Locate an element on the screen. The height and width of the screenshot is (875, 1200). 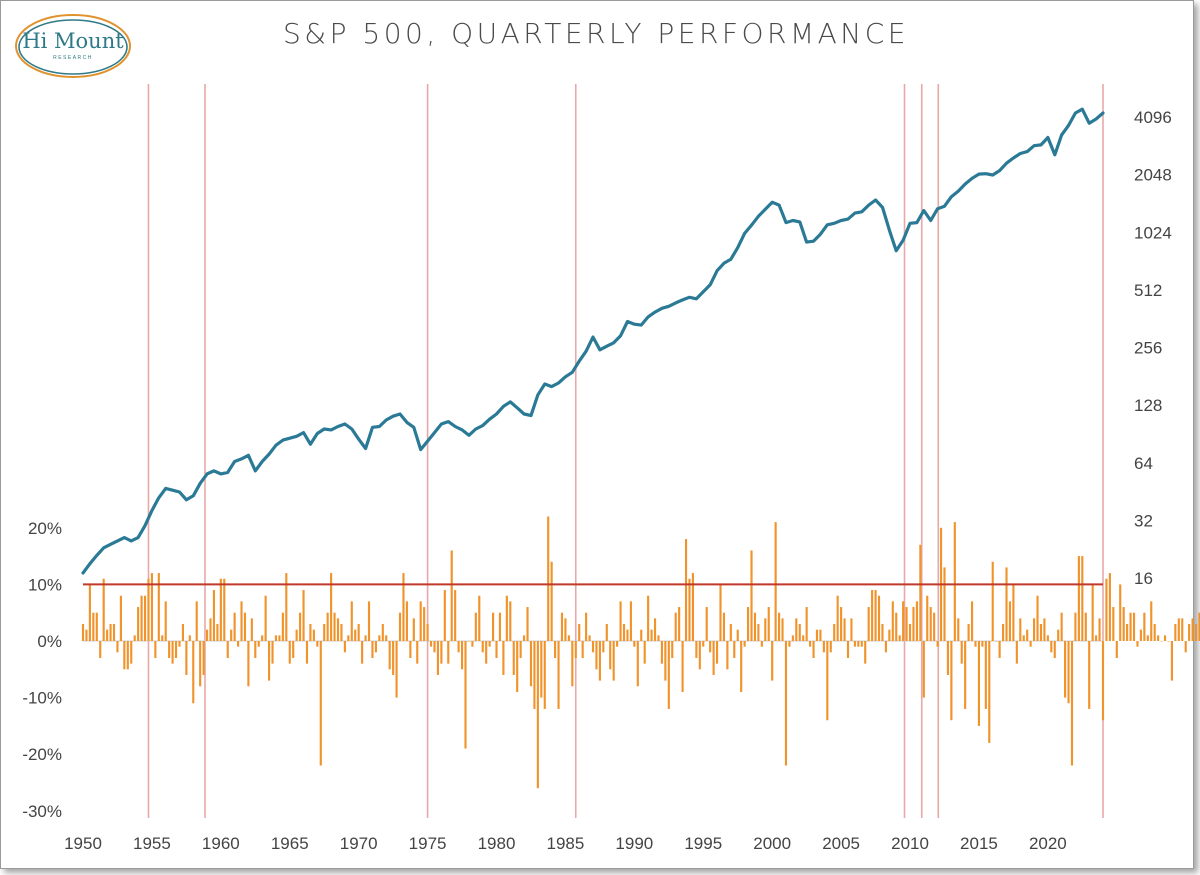
x-axis-tick: 1985 is located at coordinates (566, 843).